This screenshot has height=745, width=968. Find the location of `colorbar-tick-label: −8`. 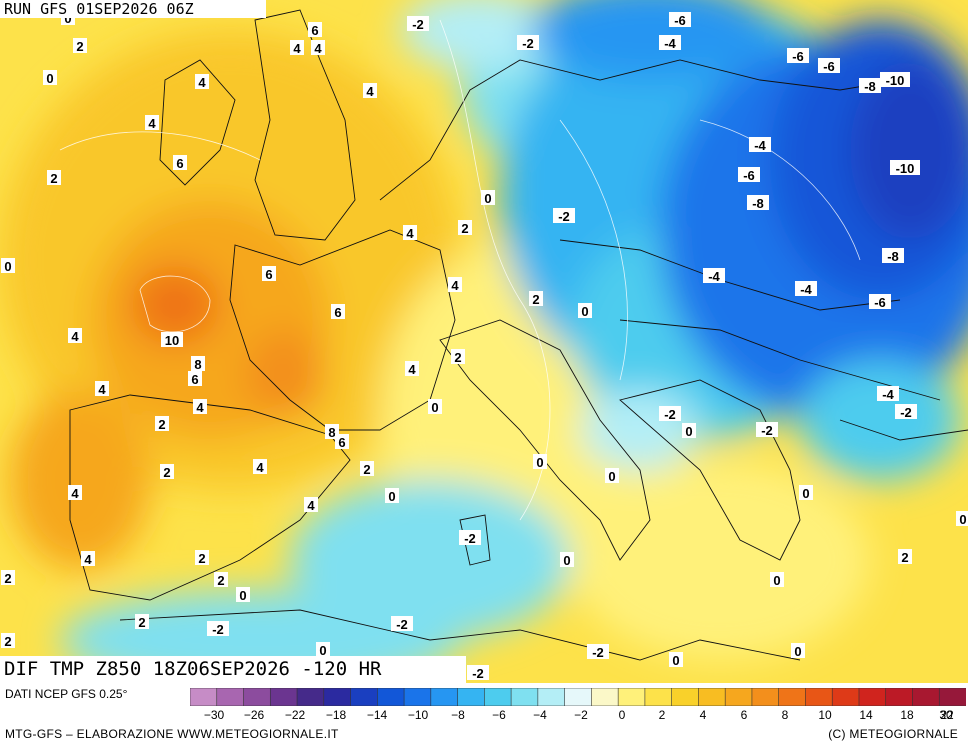

colorbar-tick-label: −8 is located at coordinates (458, 715).